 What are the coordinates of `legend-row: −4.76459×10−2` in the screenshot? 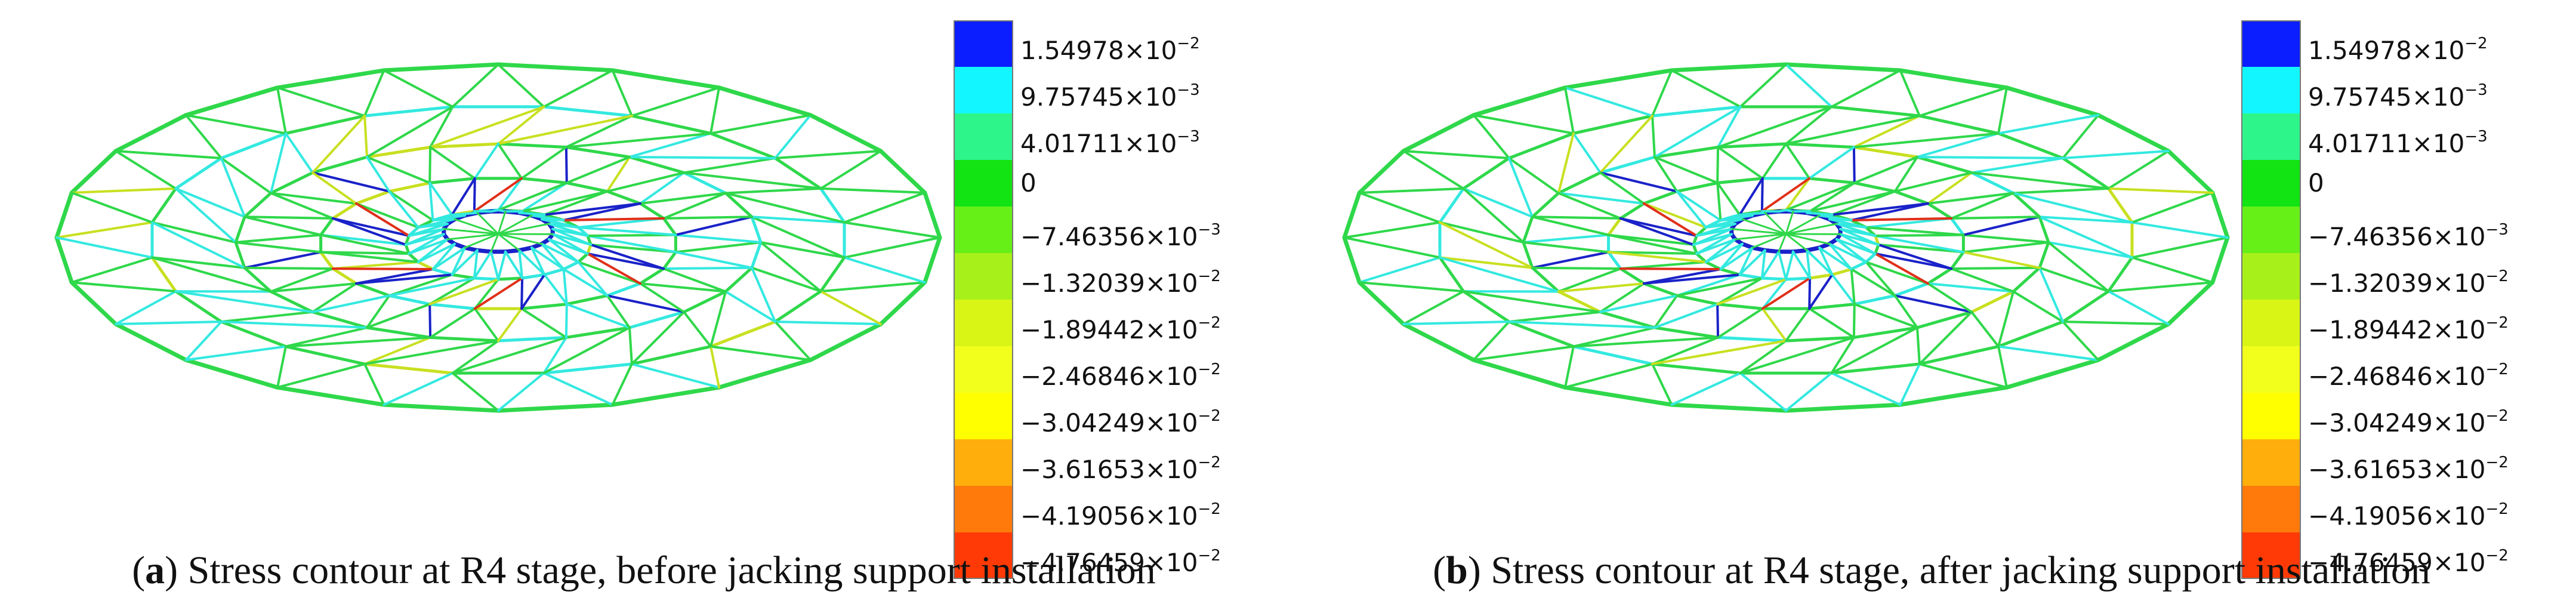 It's located at (1109, 555).